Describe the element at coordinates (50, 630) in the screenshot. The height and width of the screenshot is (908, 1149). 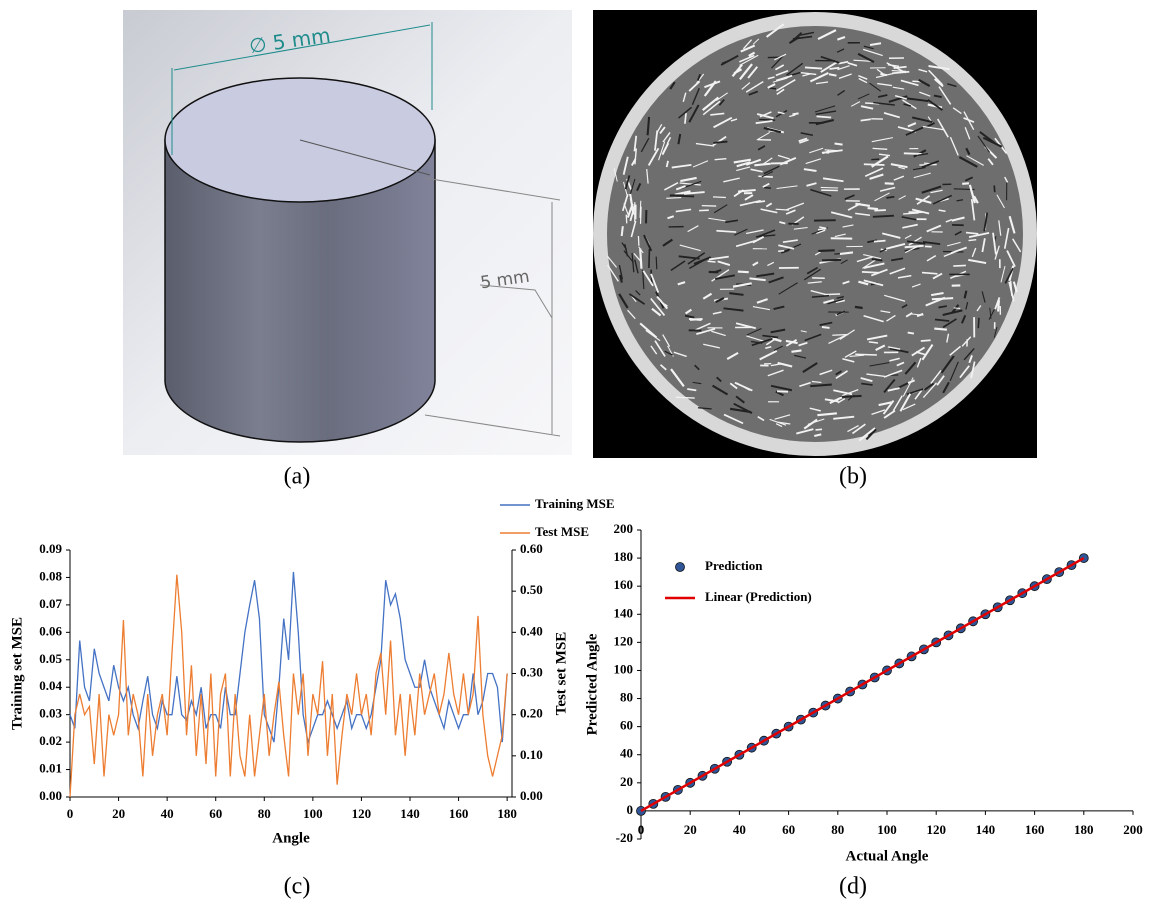
I see `y-tick-label: 0.06` at that location.